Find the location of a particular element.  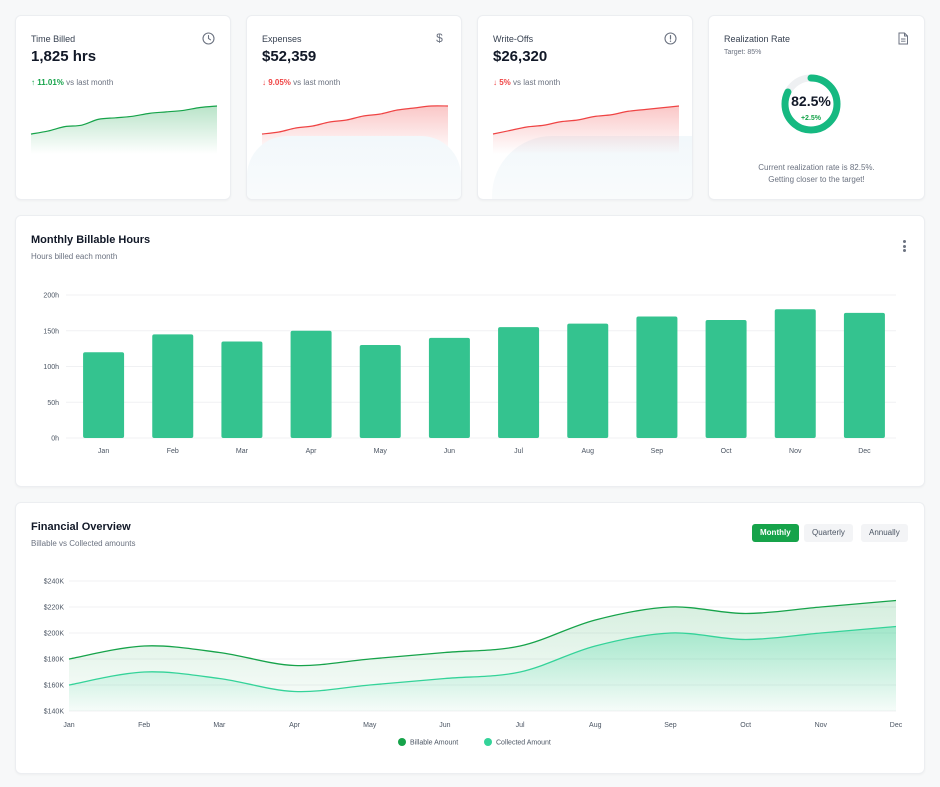

bar-aug is located at coordinates (588, 380).